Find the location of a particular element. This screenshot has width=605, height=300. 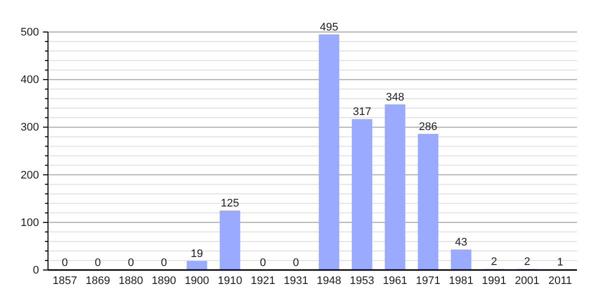

y-tick-label: 200 is located at coordinates (29, 175).